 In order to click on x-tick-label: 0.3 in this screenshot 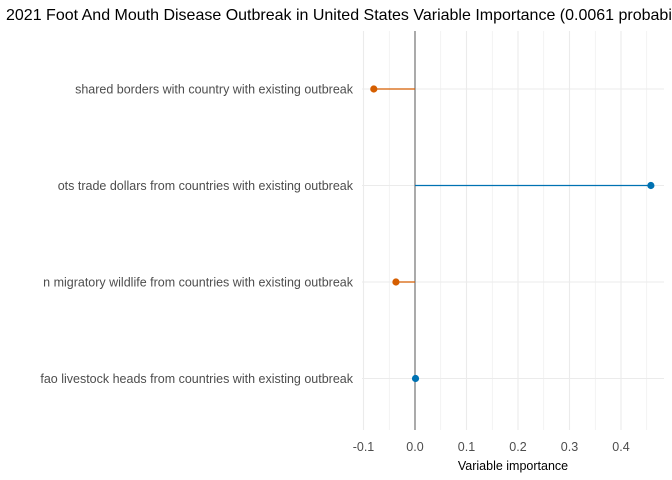, I will do `click(569, 447)`.